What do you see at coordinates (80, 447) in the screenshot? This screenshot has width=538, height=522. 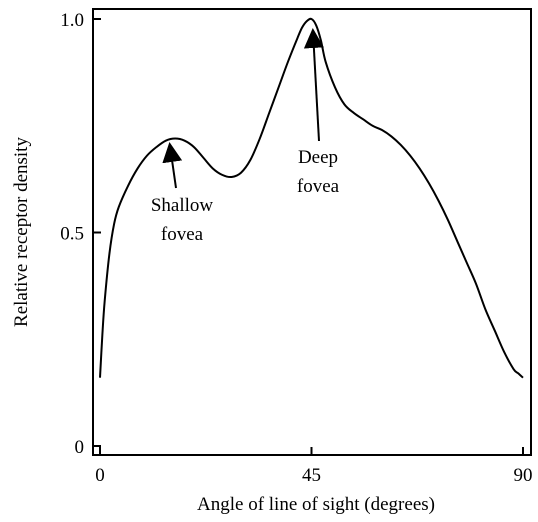 I see `y-tick-label-0: 0` at bounding box center [80, 447].